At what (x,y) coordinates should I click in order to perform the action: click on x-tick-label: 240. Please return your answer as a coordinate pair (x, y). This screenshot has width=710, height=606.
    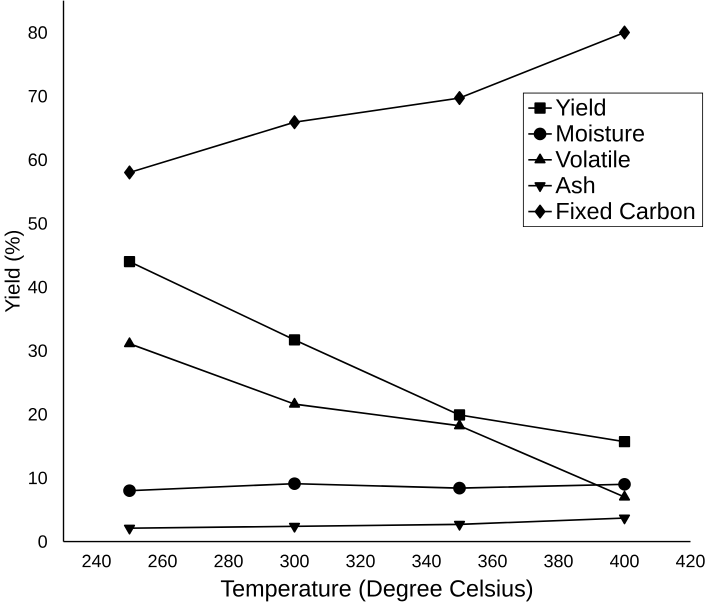
    Looking at the image, I should click on (96, 561).